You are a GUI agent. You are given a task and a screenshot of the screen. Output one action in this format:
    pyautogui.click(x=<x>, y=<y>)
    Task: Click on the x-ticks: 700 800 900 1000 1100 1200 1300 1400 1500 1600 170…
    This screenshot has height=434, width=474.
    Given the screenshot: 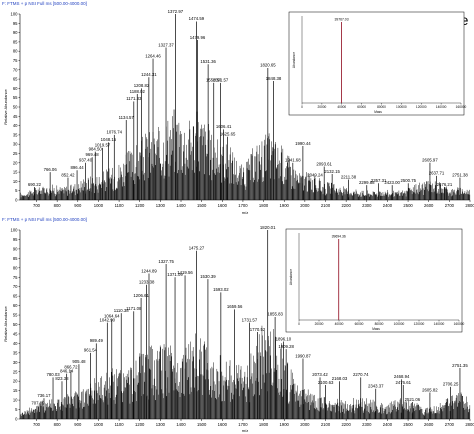 What is the action you would take?
    pyautogui.click(x=253, y=423)
    